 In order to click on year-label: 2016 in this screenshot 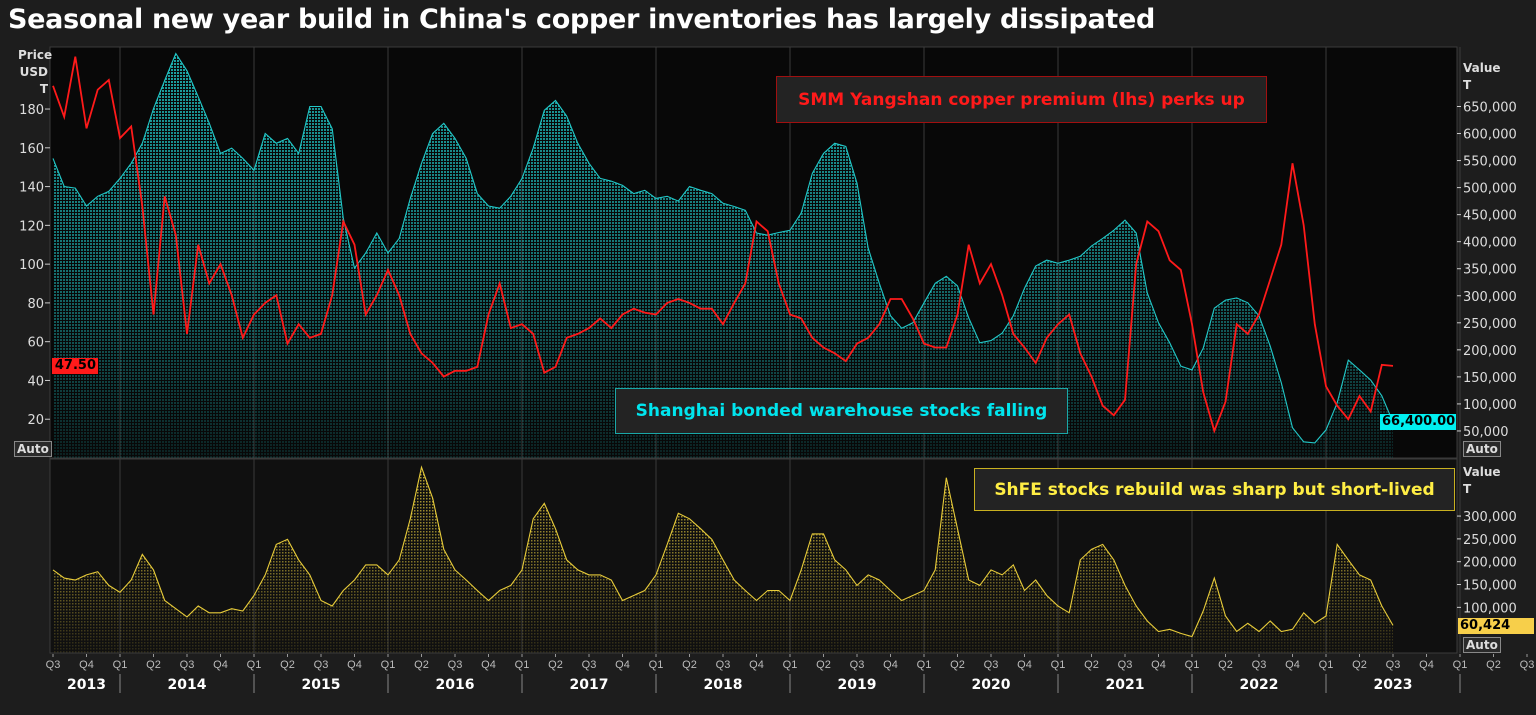, I will do `click(455, 685)`.